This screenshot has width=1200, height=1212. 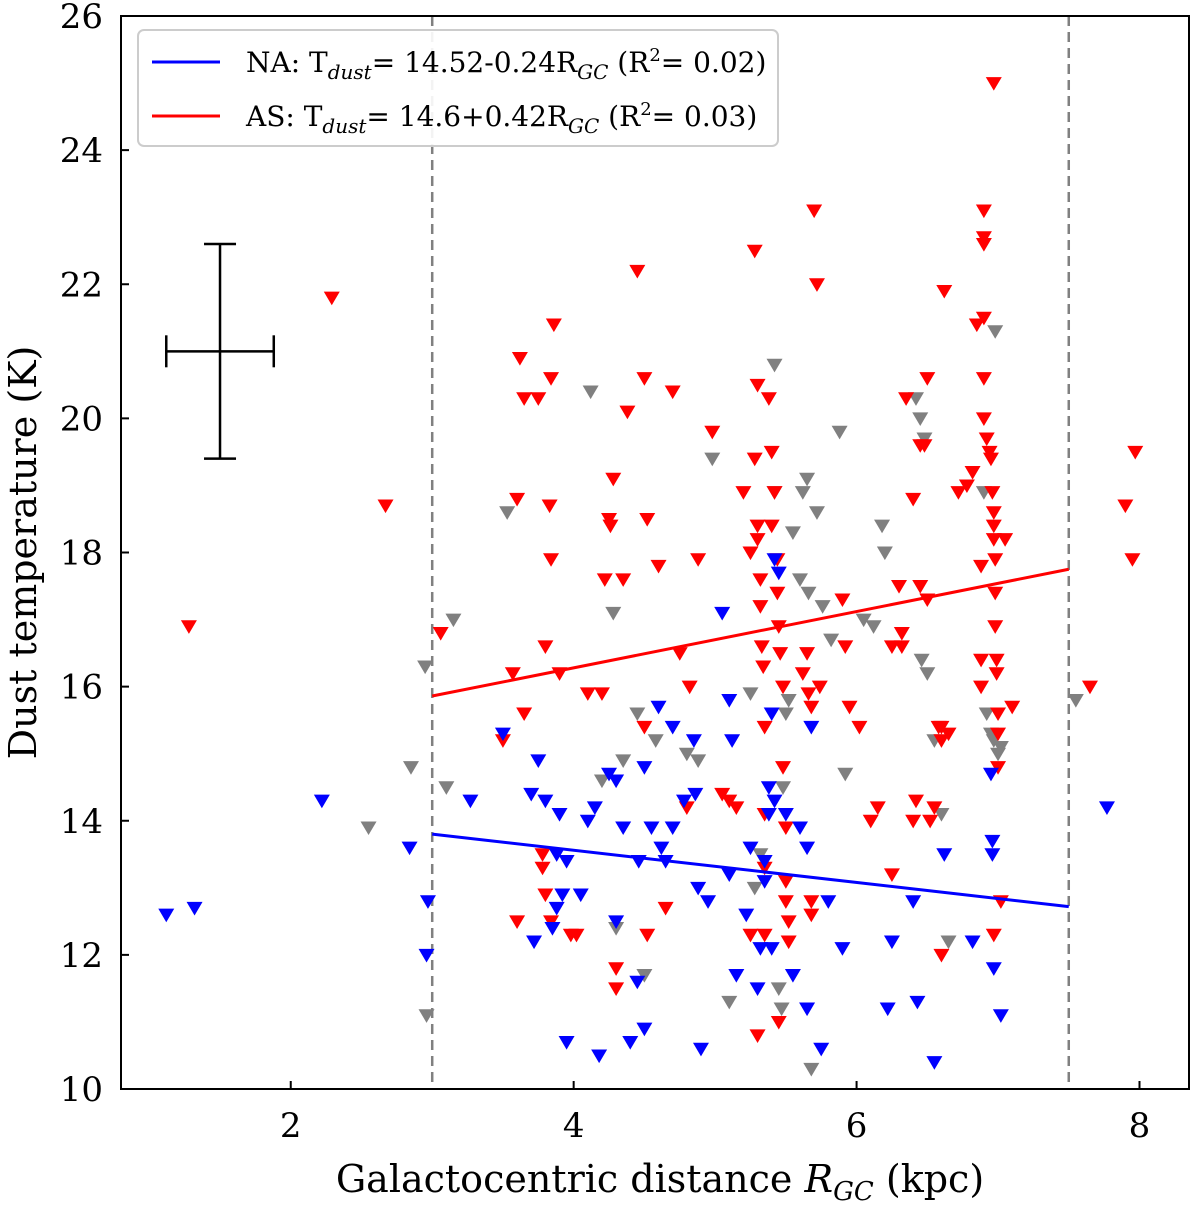 I want to click on y-axis-title: Dust temperature (K), so click(x=23, y=553).